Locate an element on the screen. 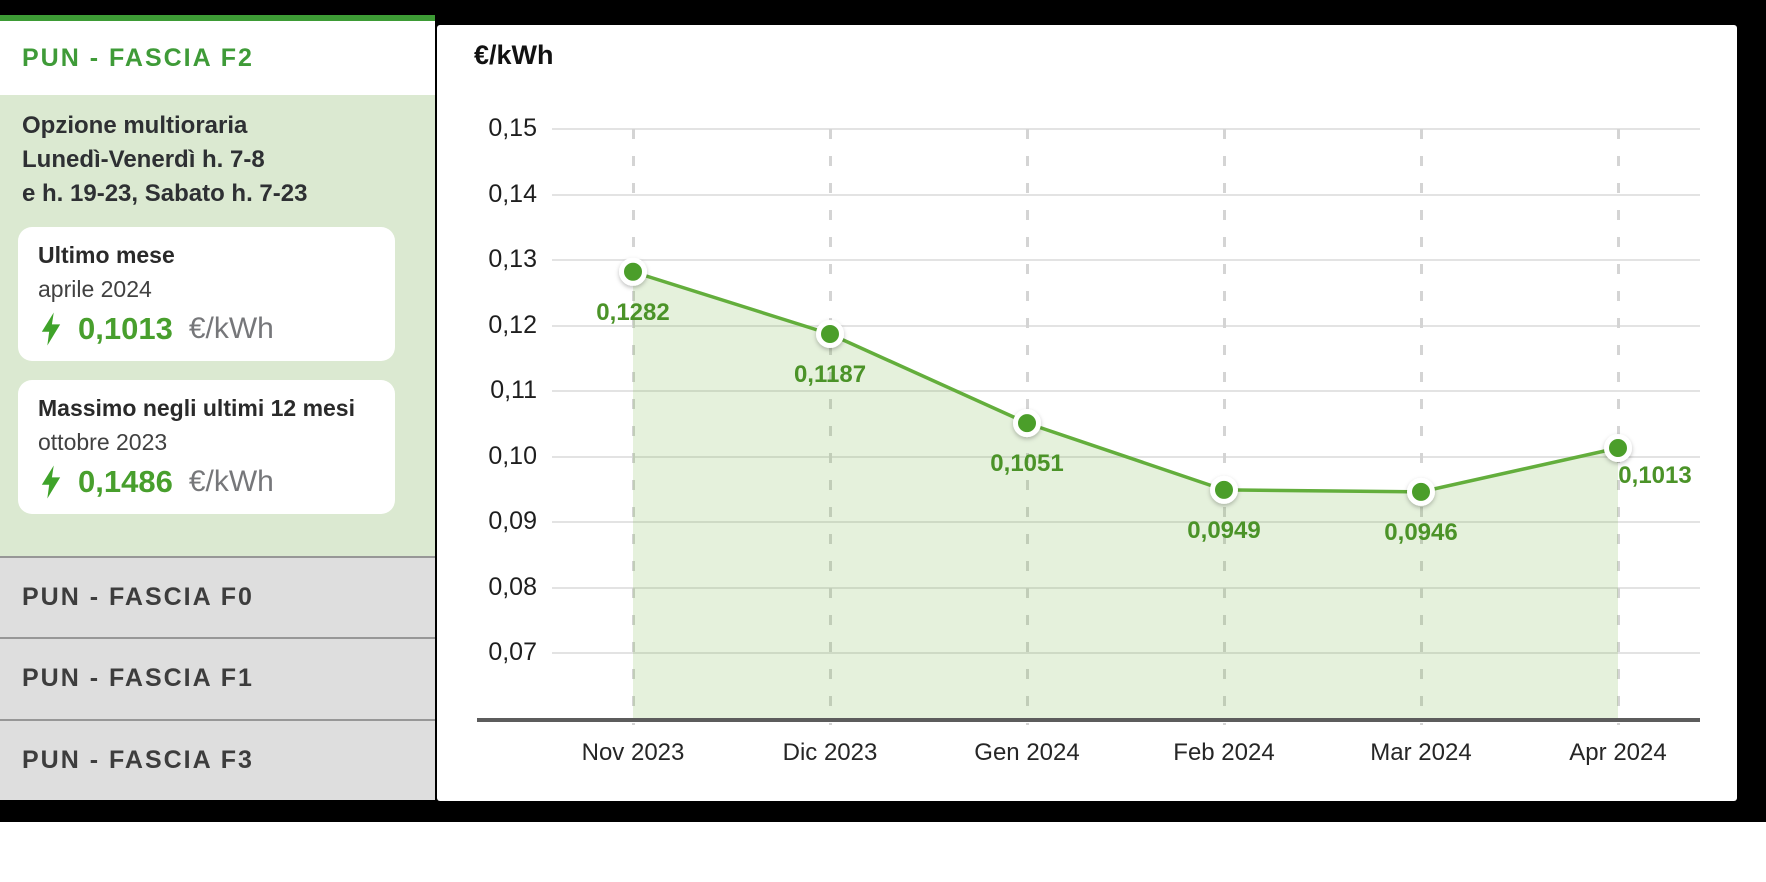 The width and height of the screenshot is (1766, 882). y-axis-tick-label: 0,15 is located at coordinates (512, 128).